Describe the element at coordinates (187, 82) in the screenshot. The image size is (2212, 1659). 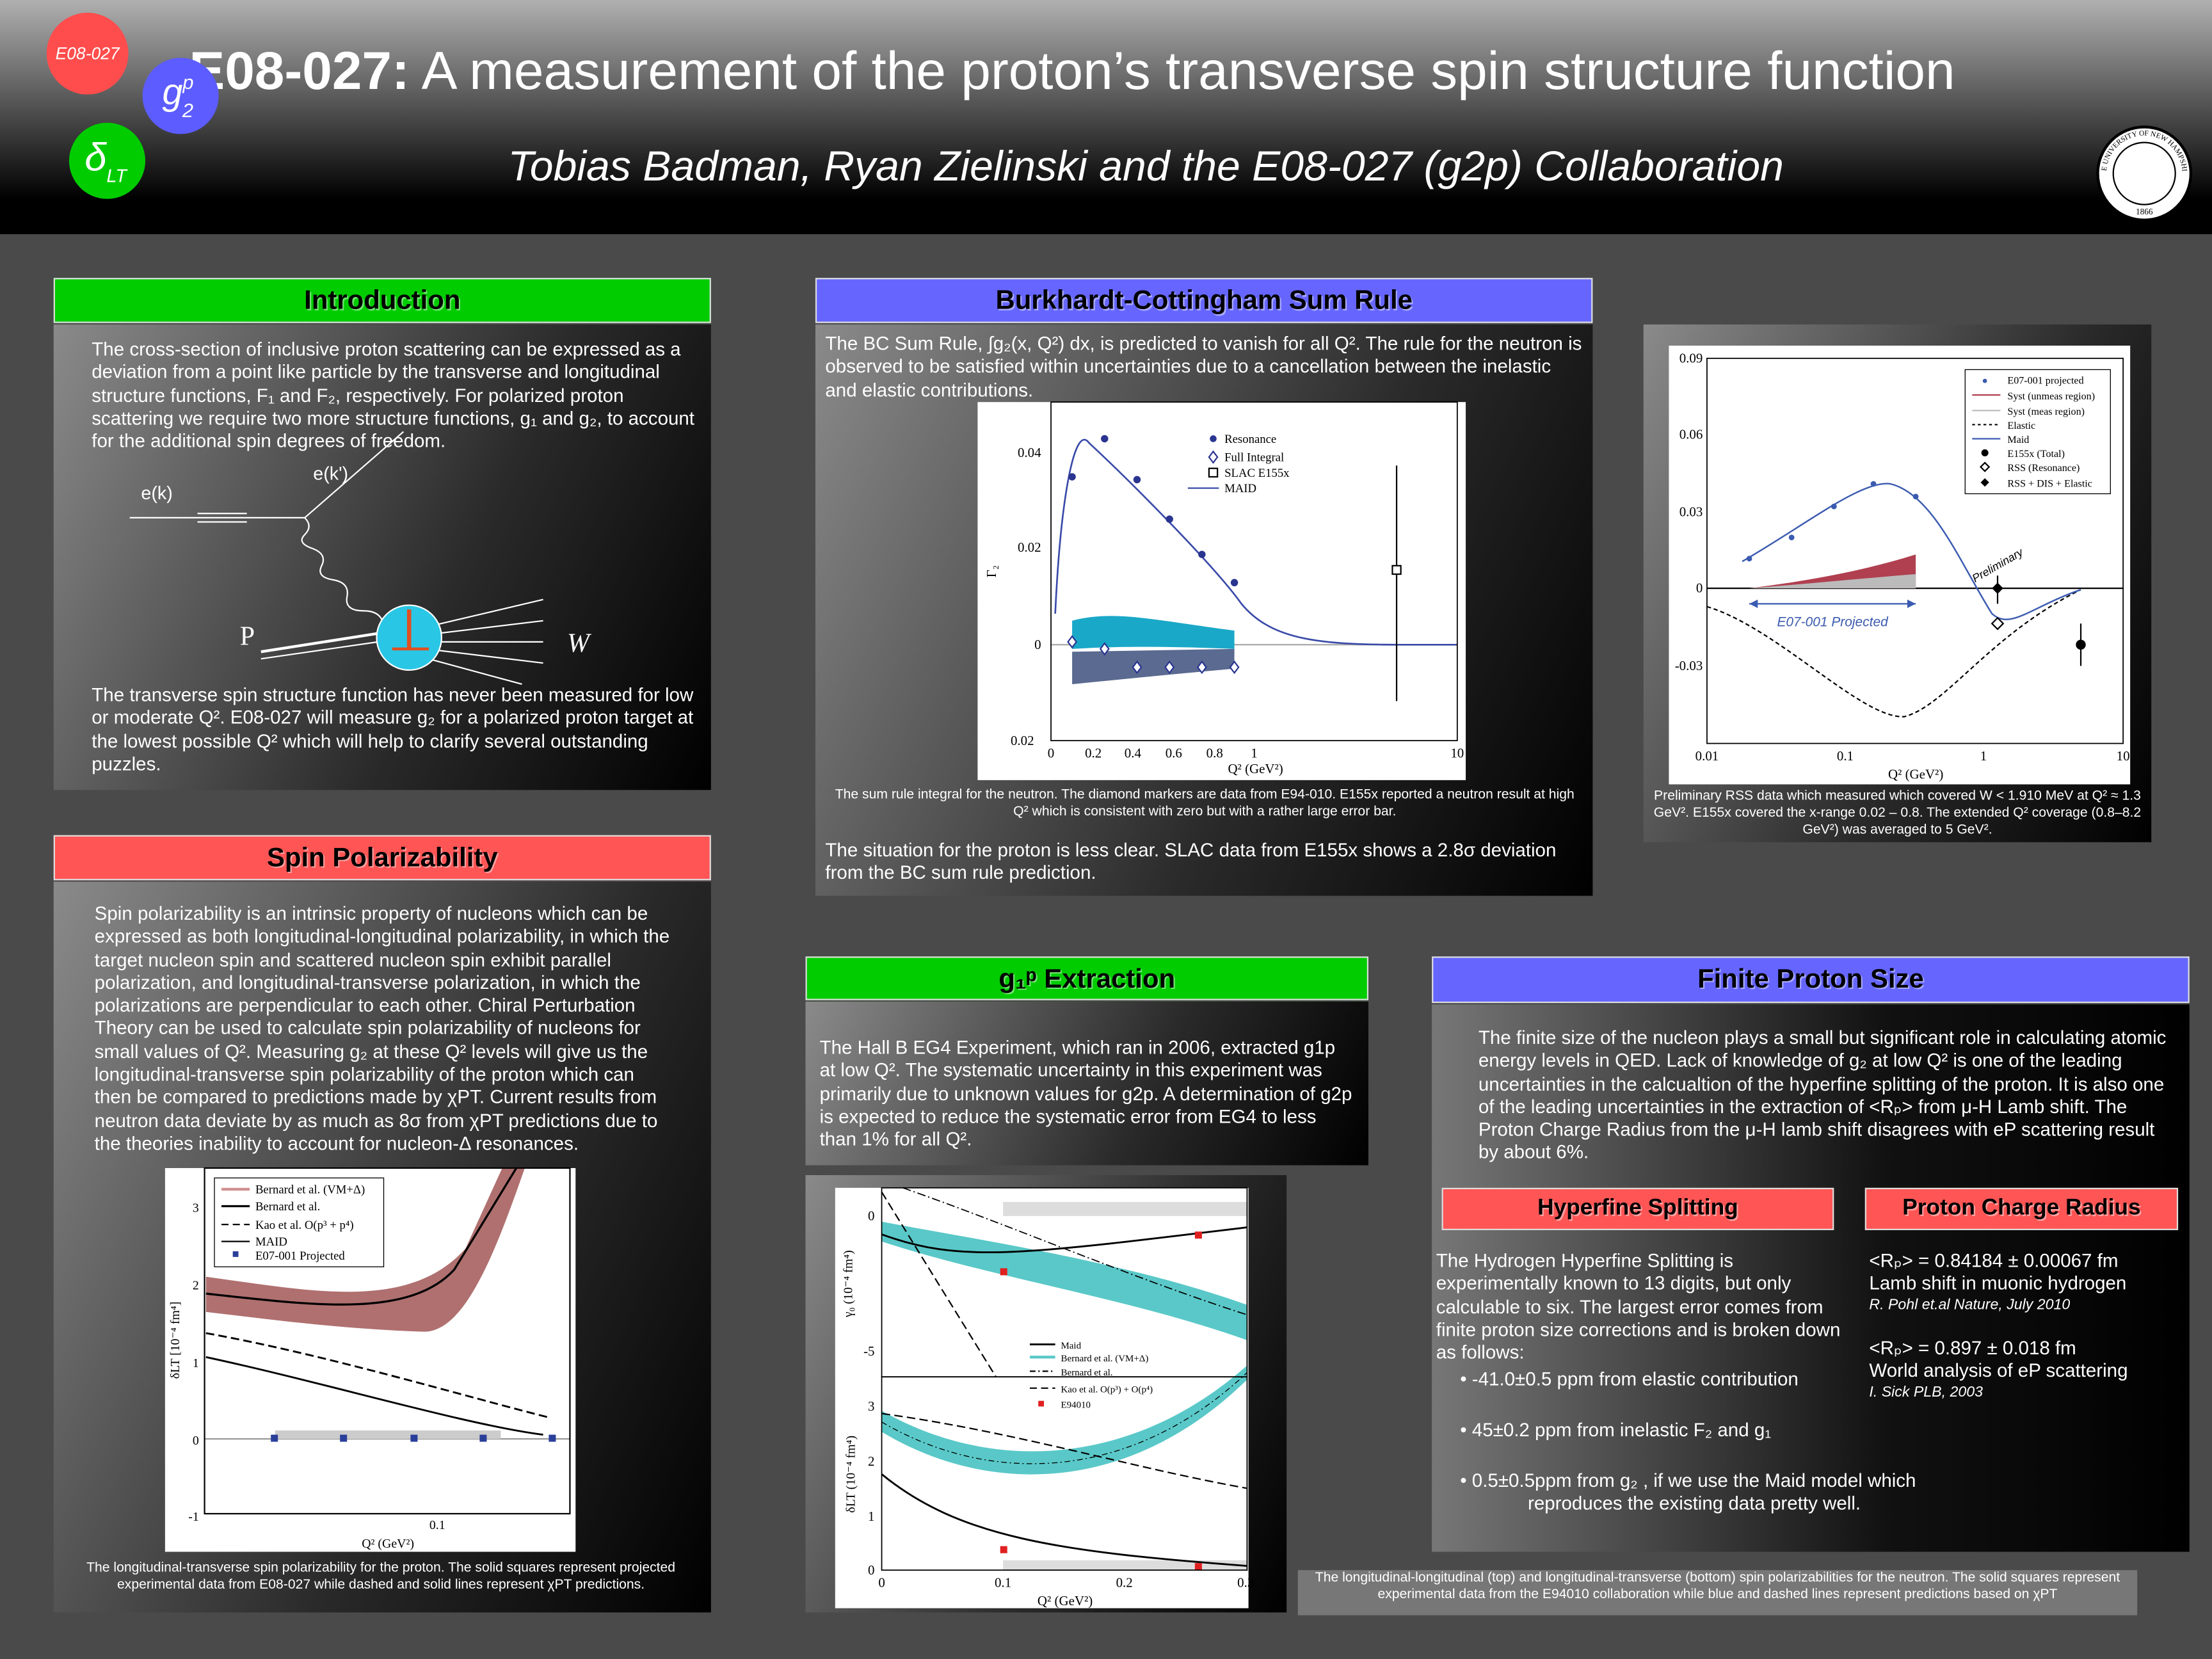
I see `badge-sup: p` at that location.